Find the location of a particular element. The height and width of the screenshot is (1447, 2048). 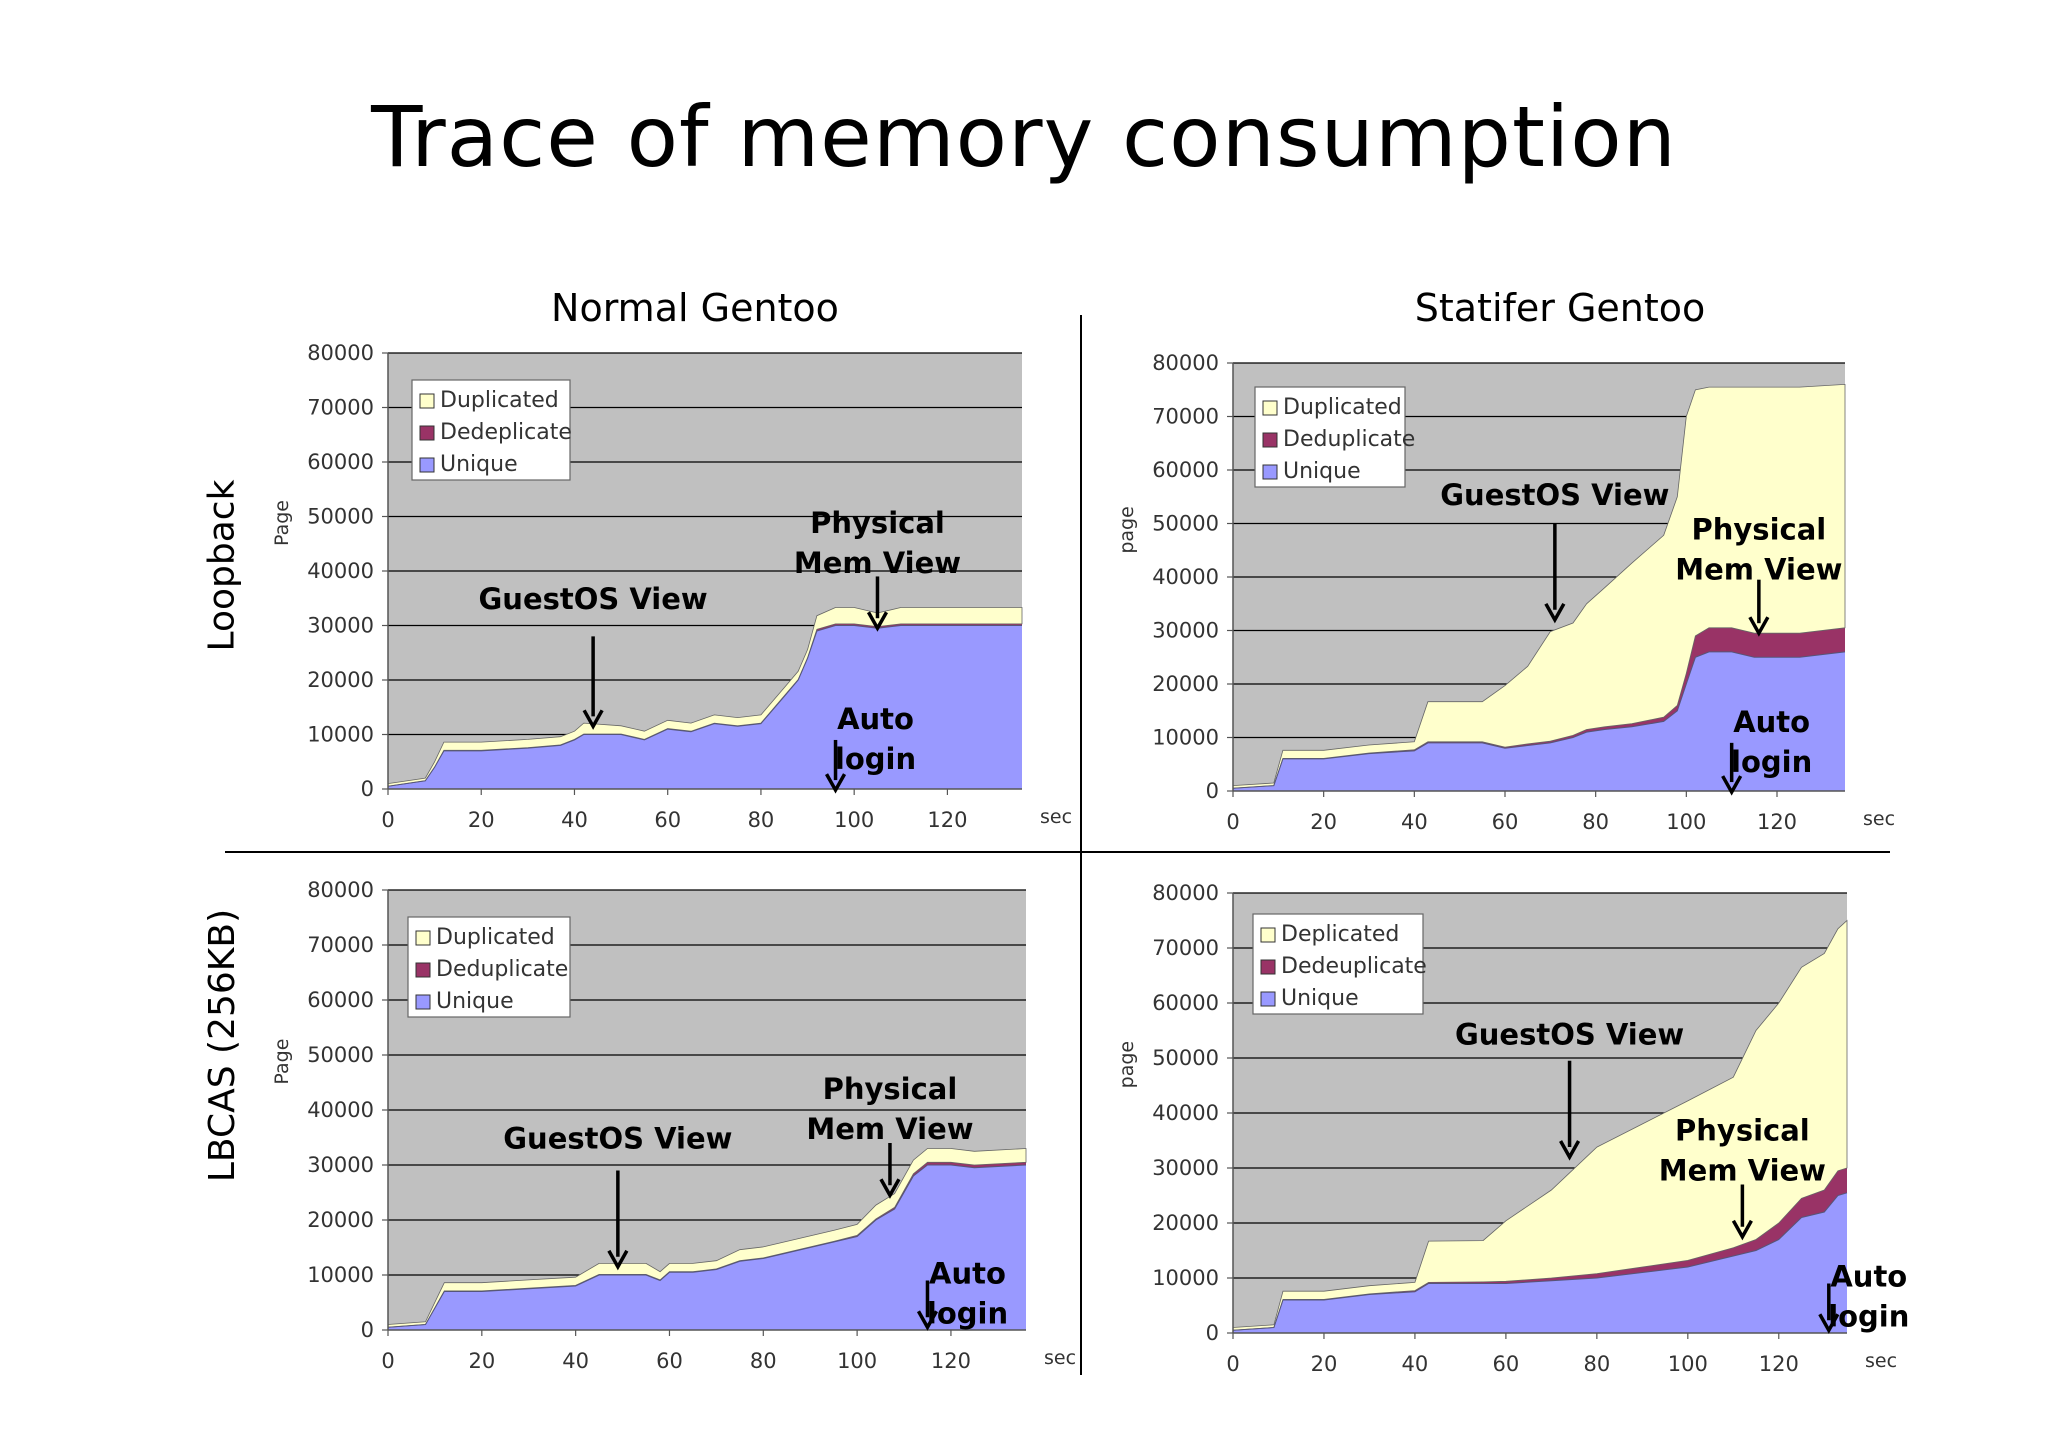

row-header-lbcas: LBCAS (256KB) is located at coordinates (222, 1045).